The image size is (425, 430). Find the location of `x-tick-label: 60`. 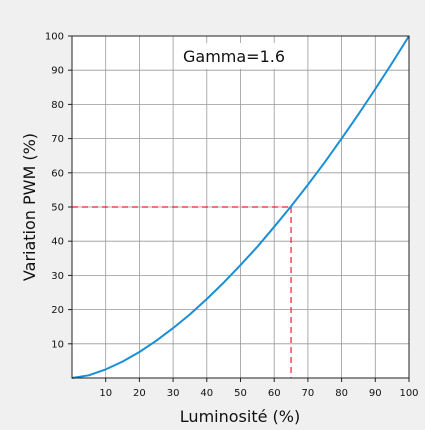

x-tick-label: 60 is located at coordinates (274, 393).